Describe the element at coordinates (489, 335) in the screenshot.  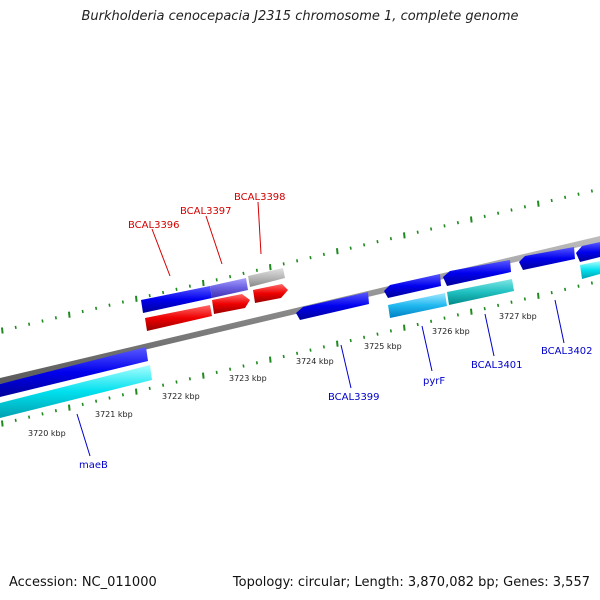
I see `leader-BCAL3401` at that location.